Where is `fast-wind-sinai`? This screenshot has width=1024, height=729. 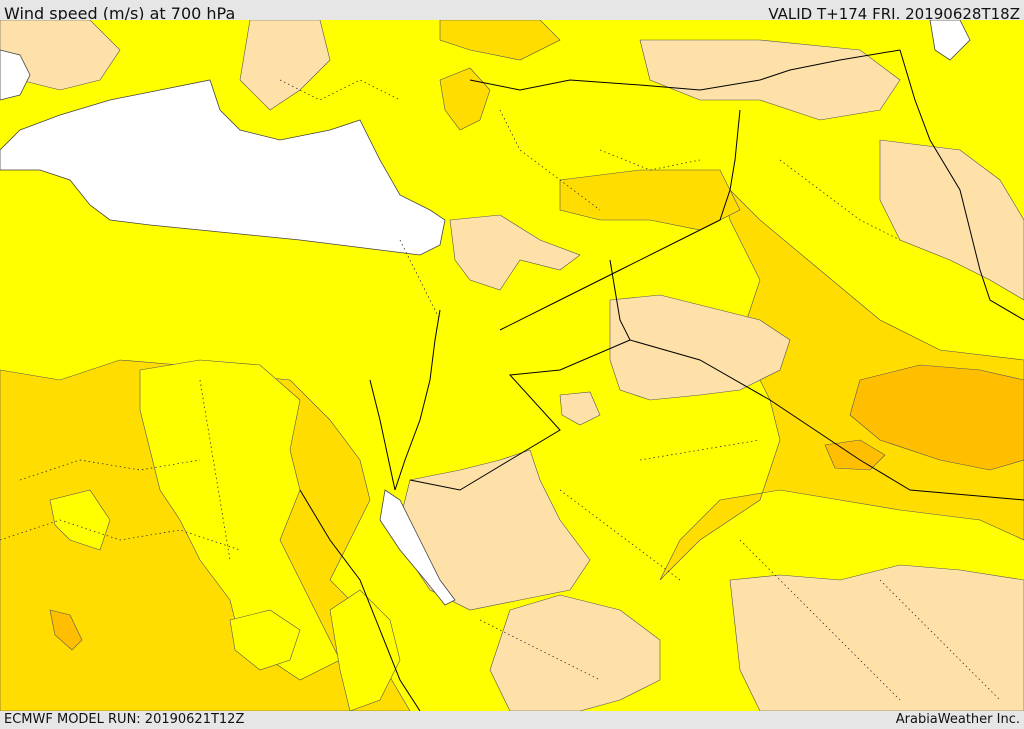 fast-wind-sinai is located at coordinates (265, 640).